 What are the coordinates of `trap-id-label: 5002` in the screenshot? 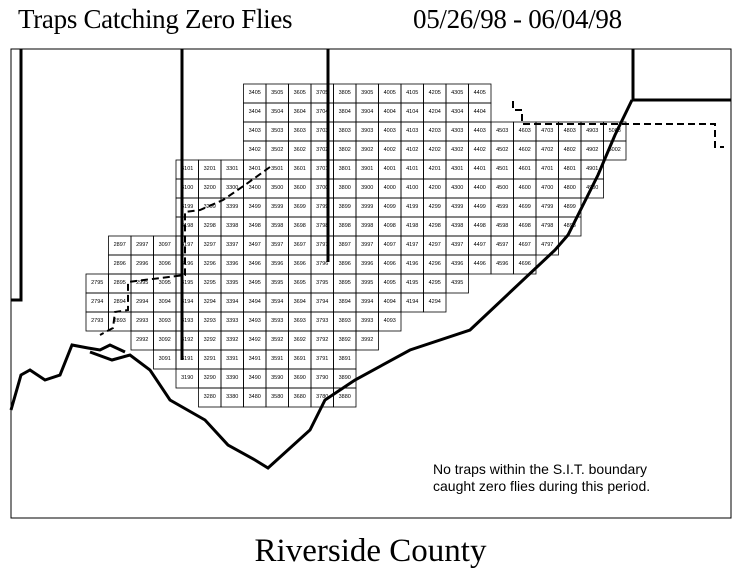 It's located at (615, 150).